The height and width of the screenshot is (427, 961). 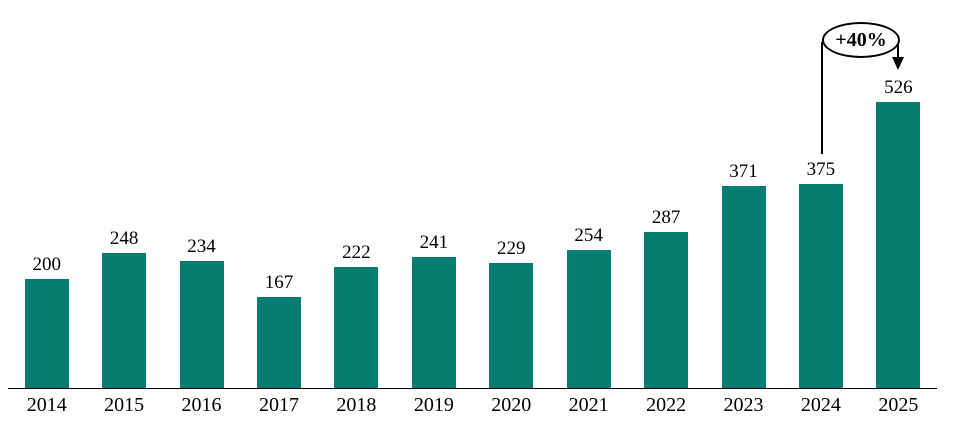 I want to click on bar-column: 254, so click(x=588, y=306).